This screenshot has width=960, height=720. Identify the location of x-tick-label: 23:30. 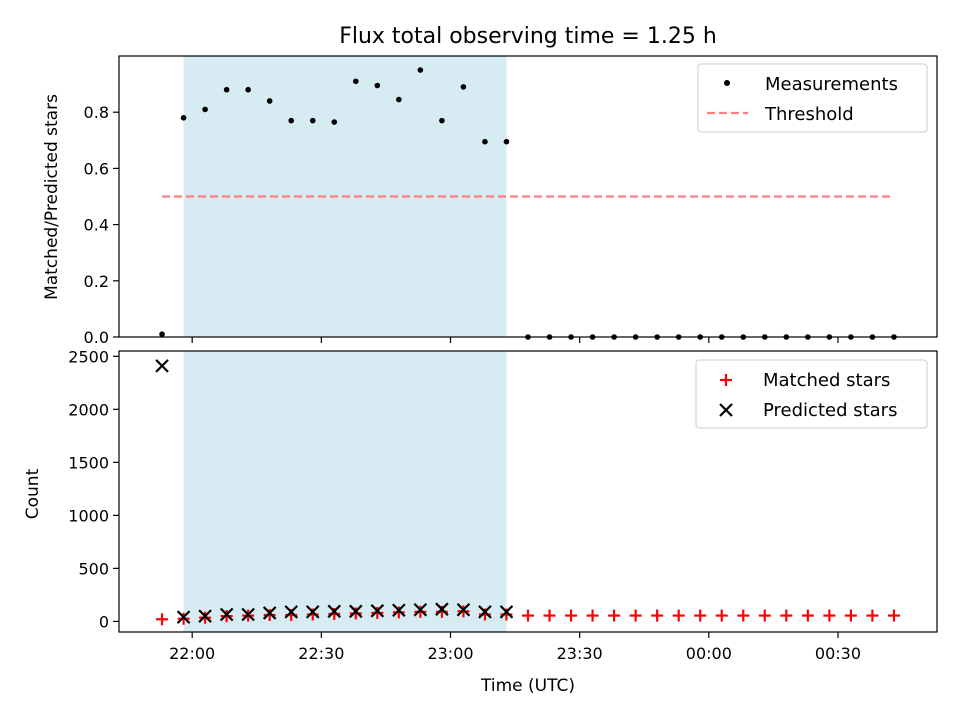
(580, 653).